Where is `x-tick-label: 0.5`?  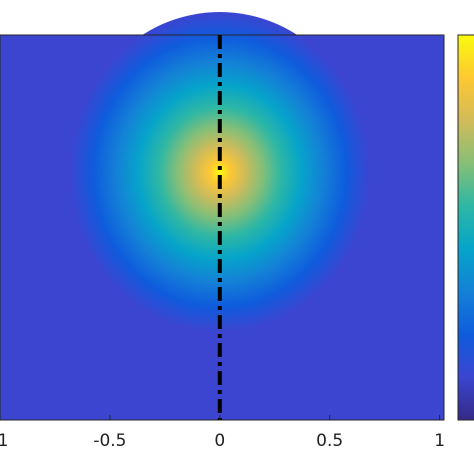 x-tick-label: 0.5 is located at coordinates (329, 441).